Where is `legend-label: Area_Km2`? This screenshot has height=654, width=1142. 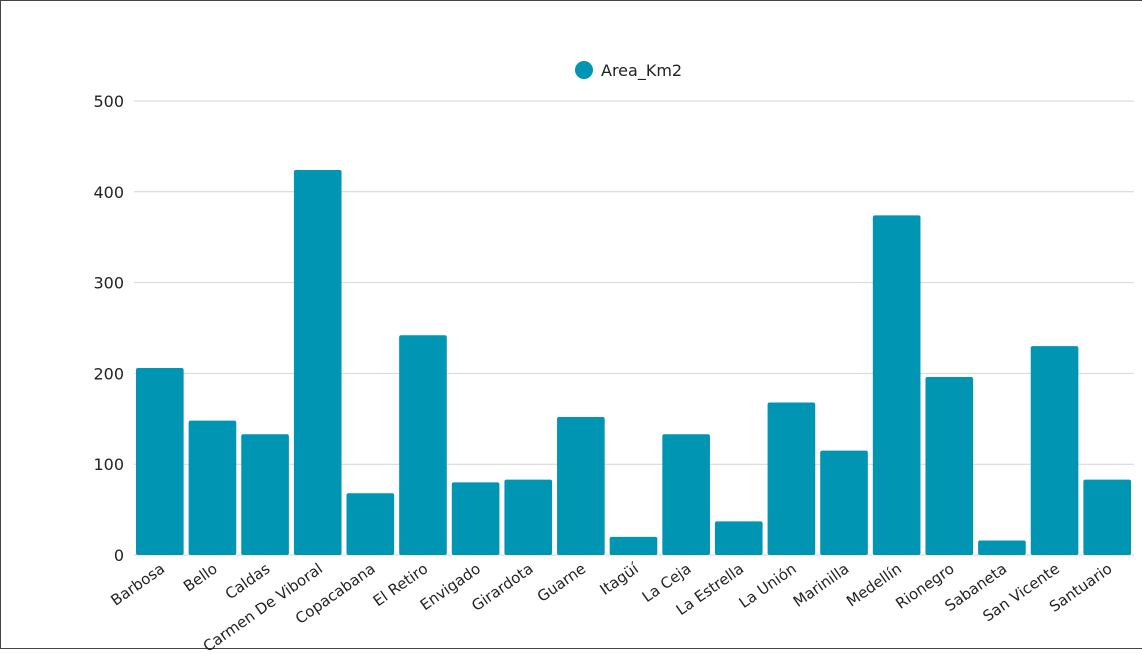 legend-label: Area_Km2 is located at coordinates (641, 71).